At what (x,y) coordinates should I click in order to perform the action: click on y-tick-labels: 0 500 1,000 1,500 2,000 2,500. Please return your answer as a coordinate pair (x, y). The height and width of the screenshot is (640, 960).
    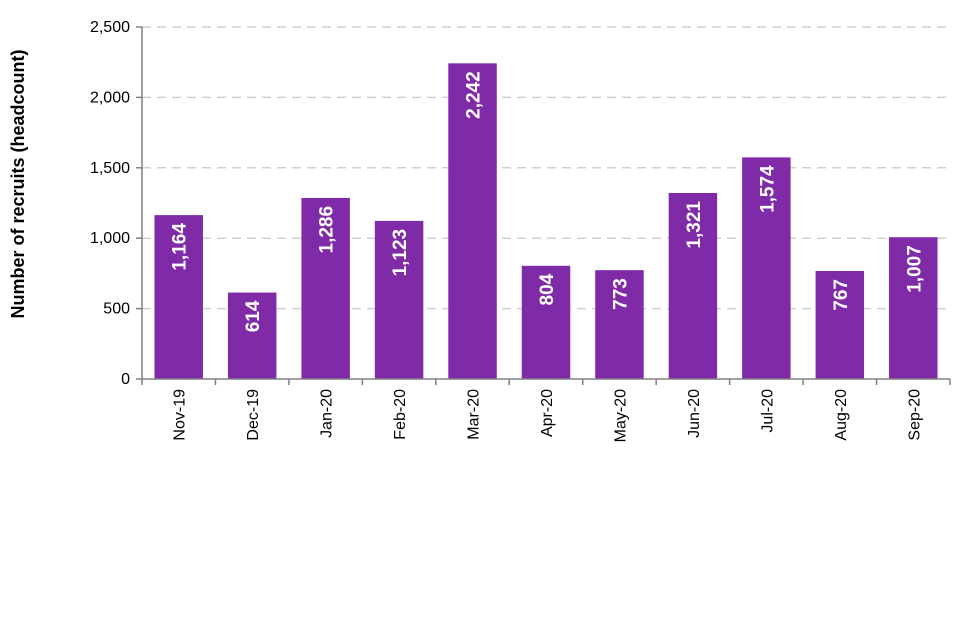
    Looking at the image, I should click on (110, 203).